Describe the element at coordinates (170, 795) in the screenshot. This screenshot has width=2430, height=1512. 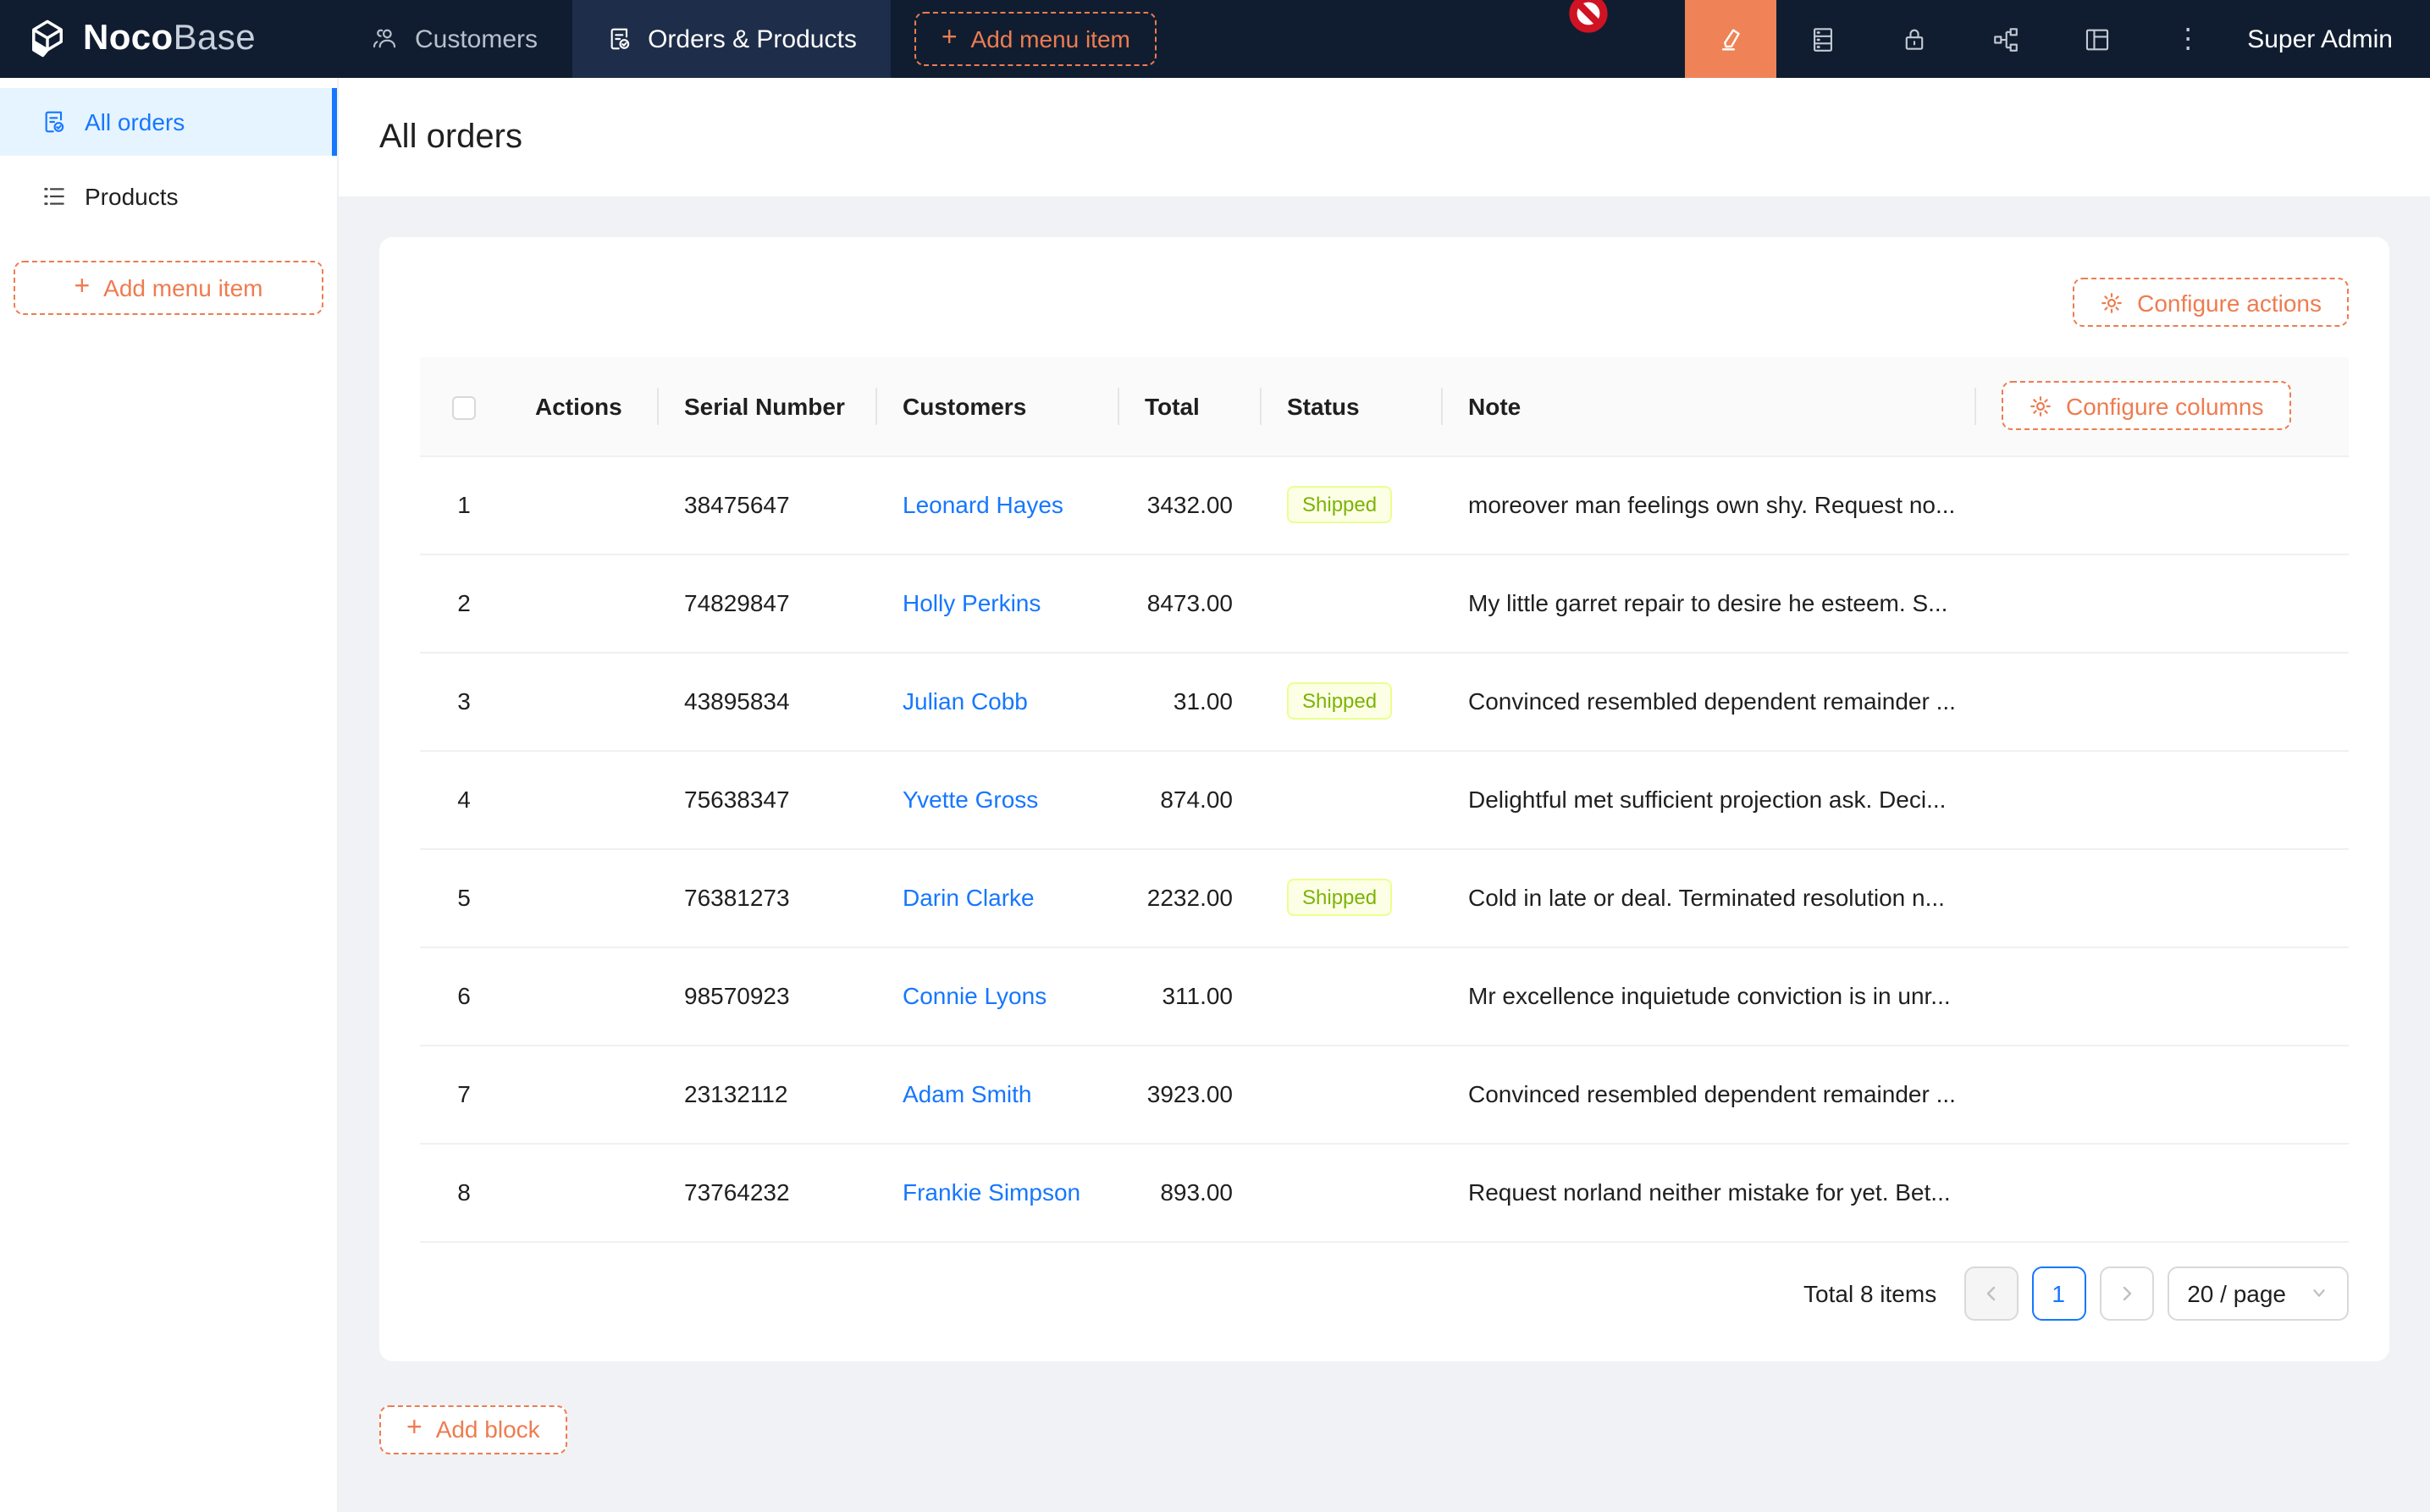
I see `sidebar: All orders Products + Add menu item` at that location.